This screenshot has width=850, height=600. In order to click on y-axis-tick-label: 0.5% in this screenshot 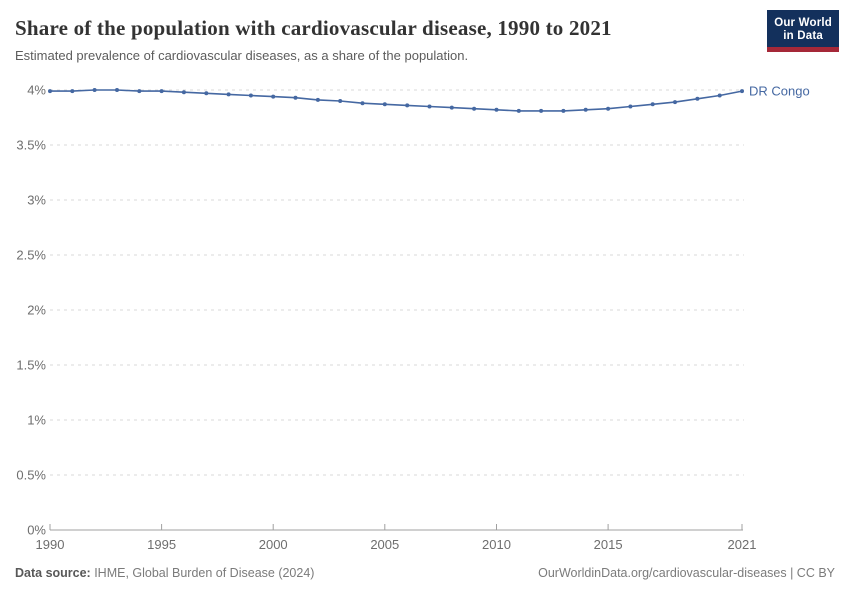, I will do `click(31, 475)`.